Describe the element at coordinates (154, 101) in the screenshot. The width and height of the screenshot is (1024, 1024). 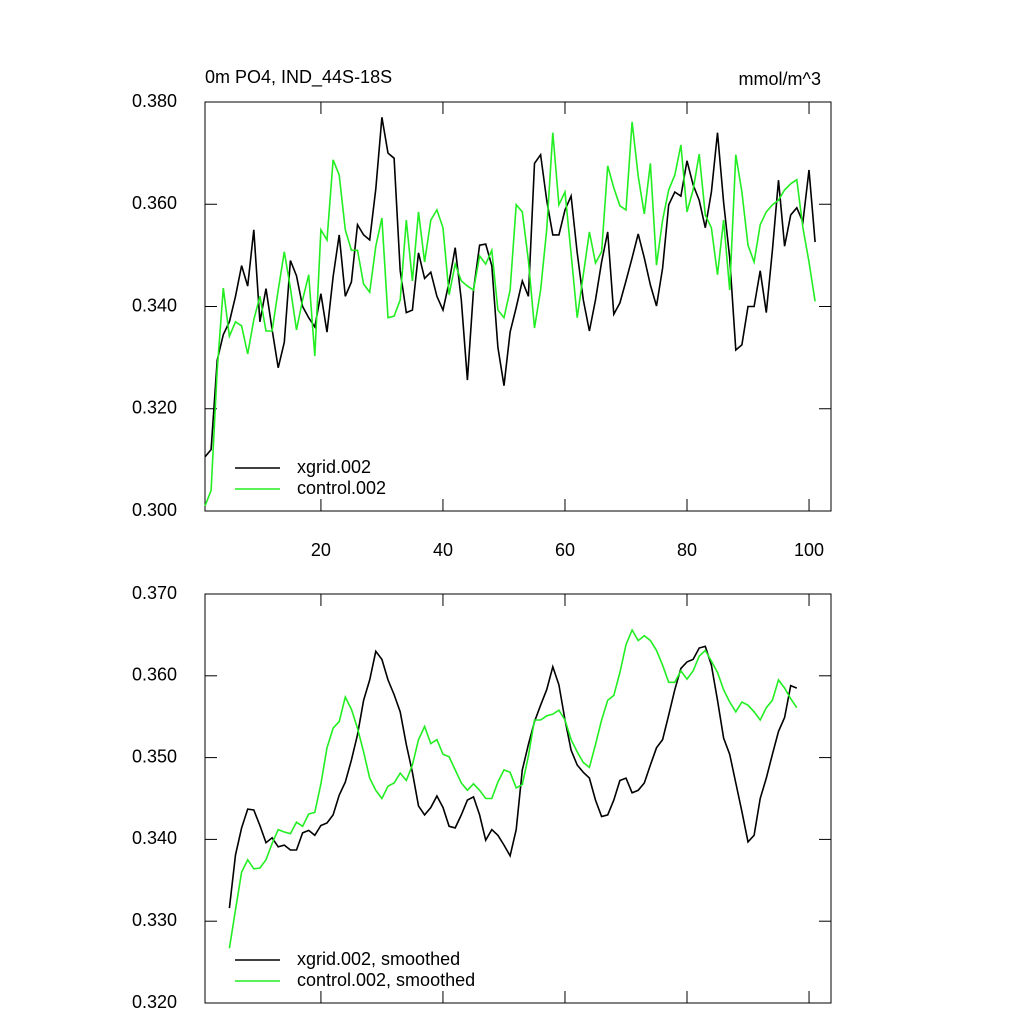
I see `y-tick-label: 0.380` at that location.